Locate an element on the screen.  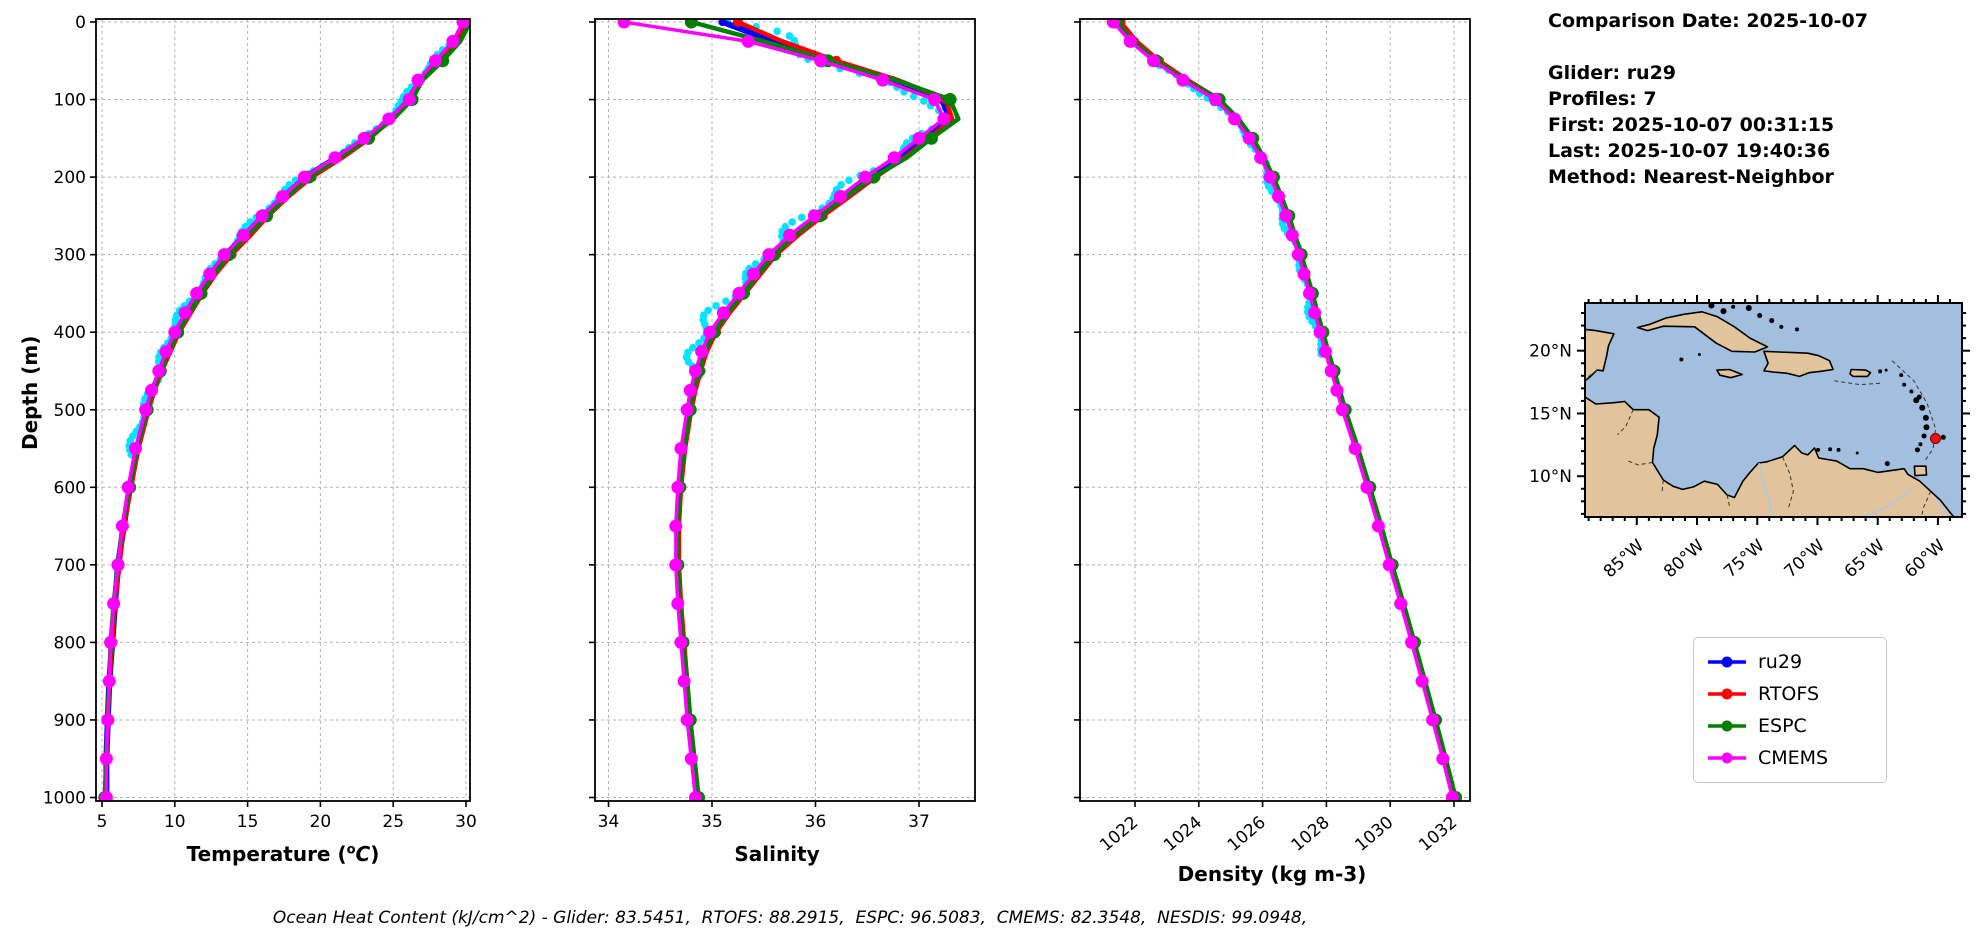
svg-text: 25 is located at coordinates (393, 822).